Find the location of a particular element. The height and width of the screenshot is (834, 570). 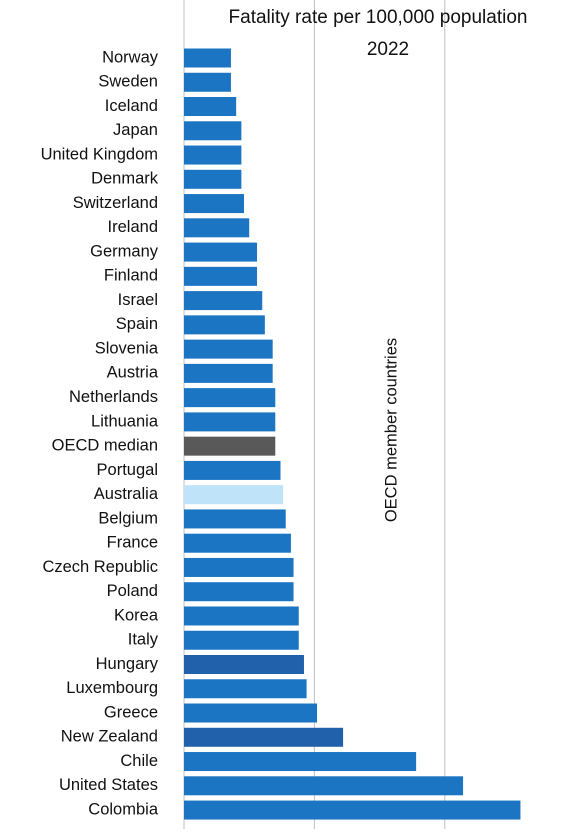

y-tick-label: Spain is located at coordinates (137, 324).